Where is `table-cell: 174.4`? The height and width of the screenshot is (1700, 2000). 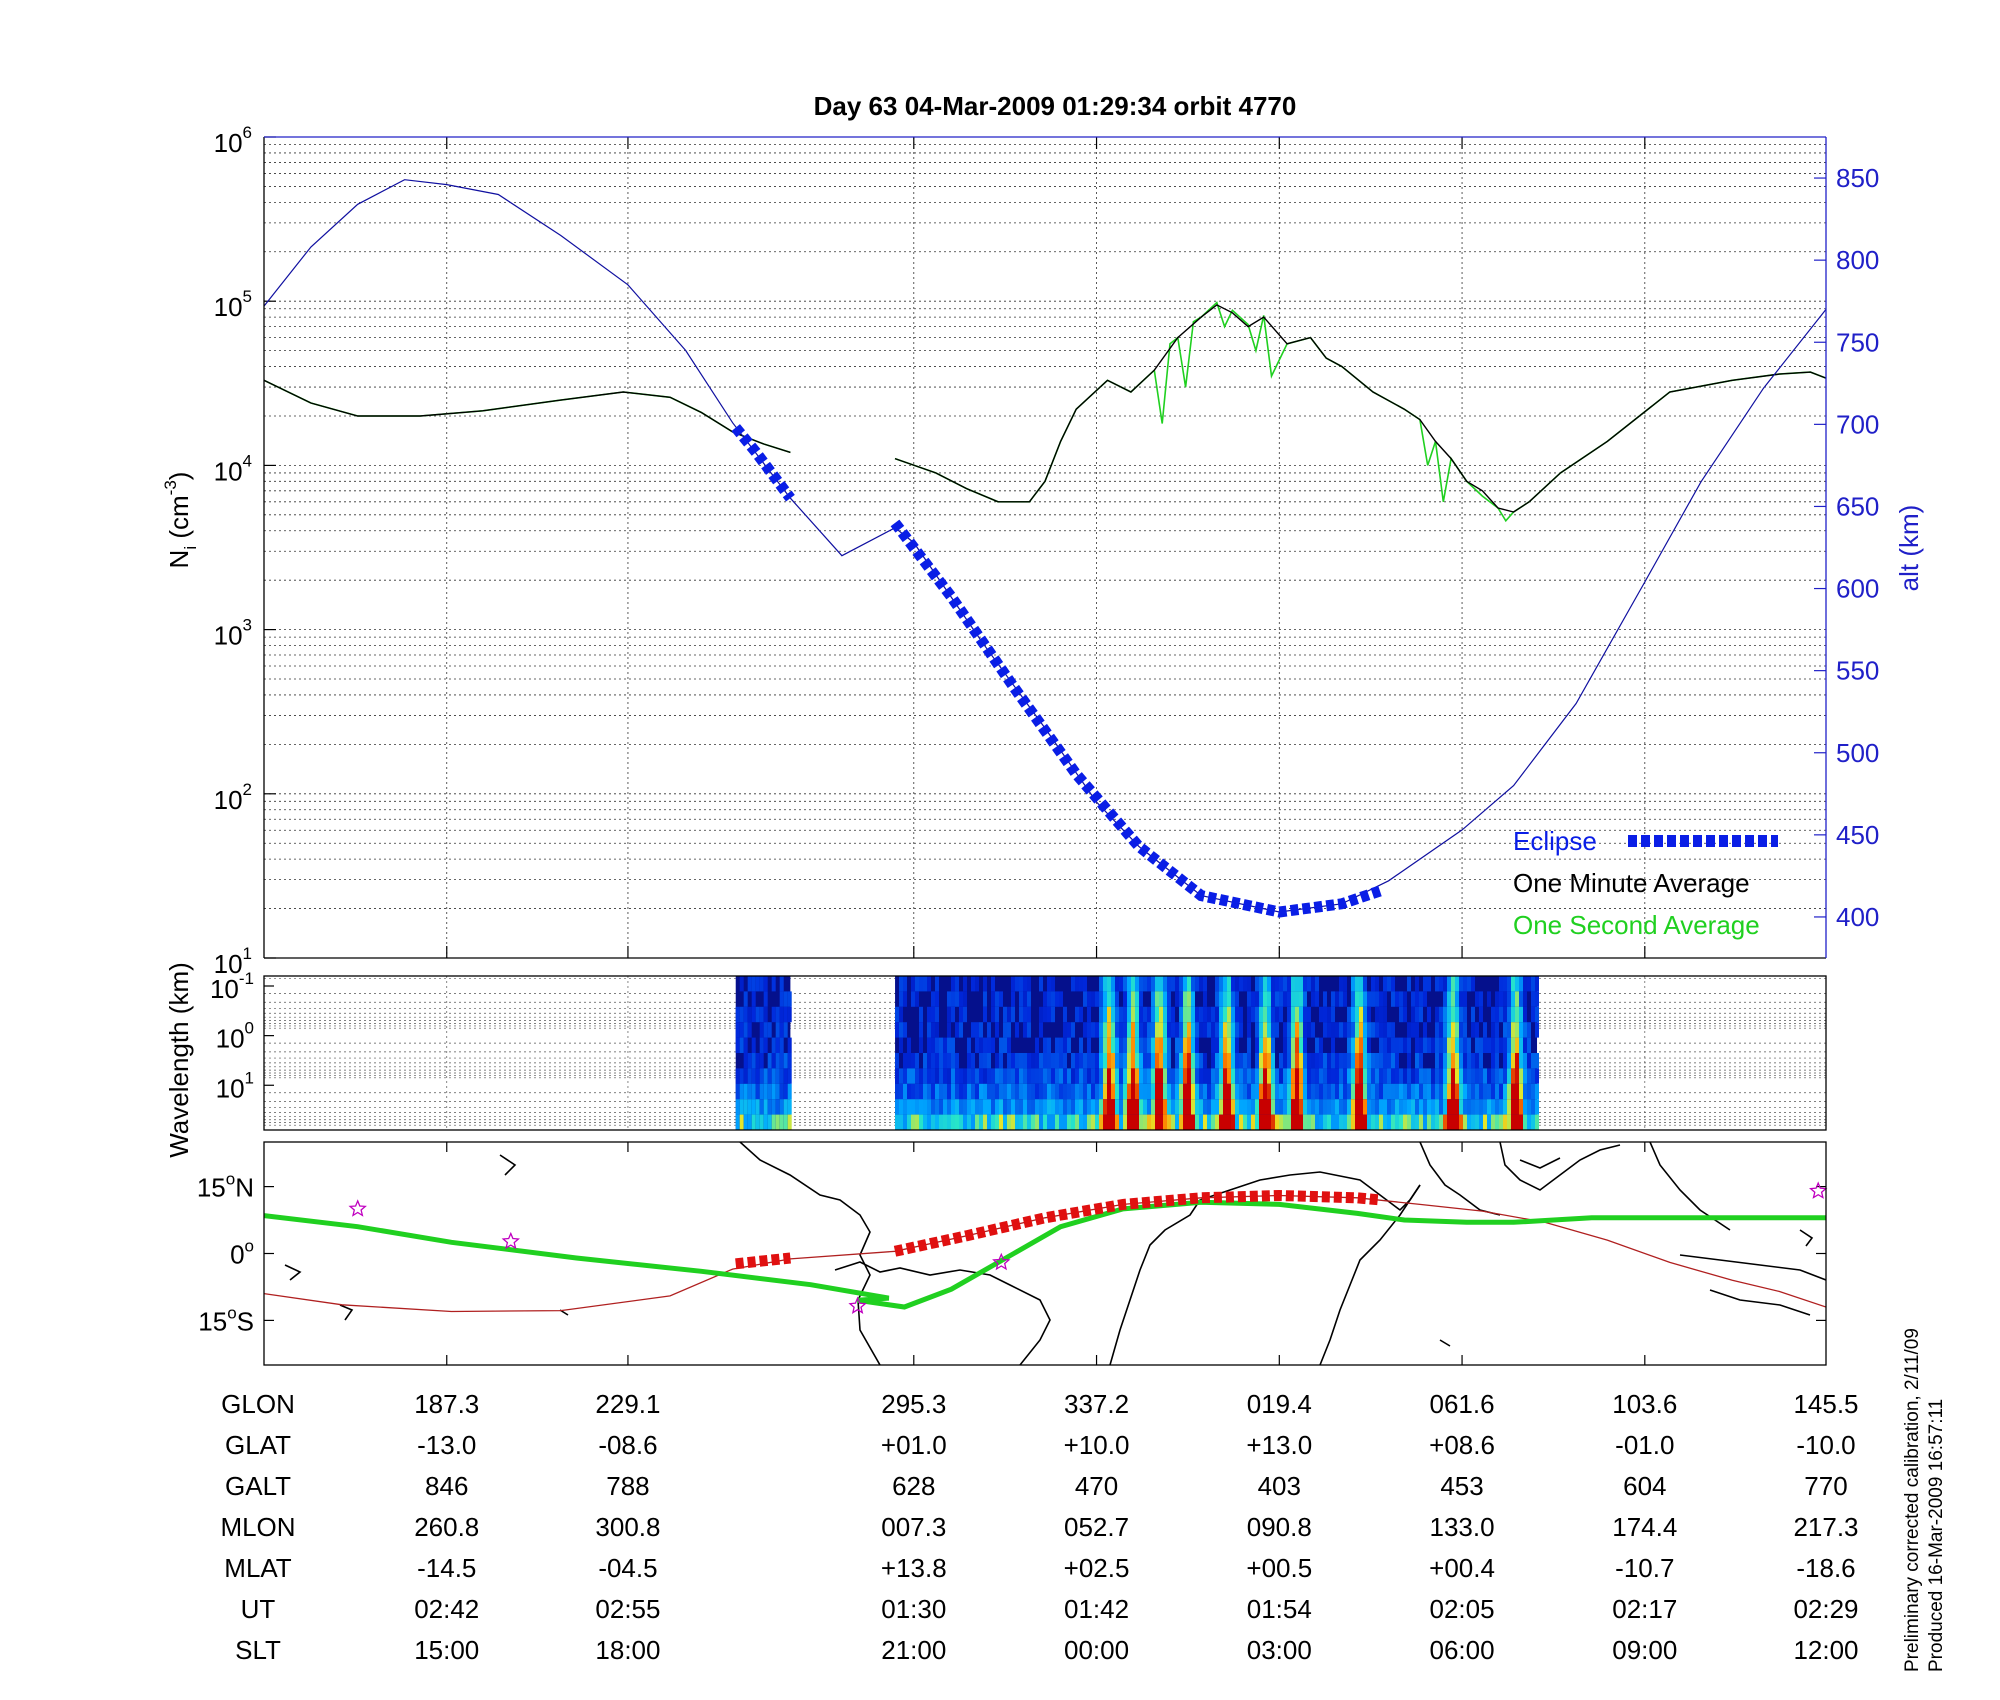 table-cell: 174.4 is located at coordinates (1644, 1527).